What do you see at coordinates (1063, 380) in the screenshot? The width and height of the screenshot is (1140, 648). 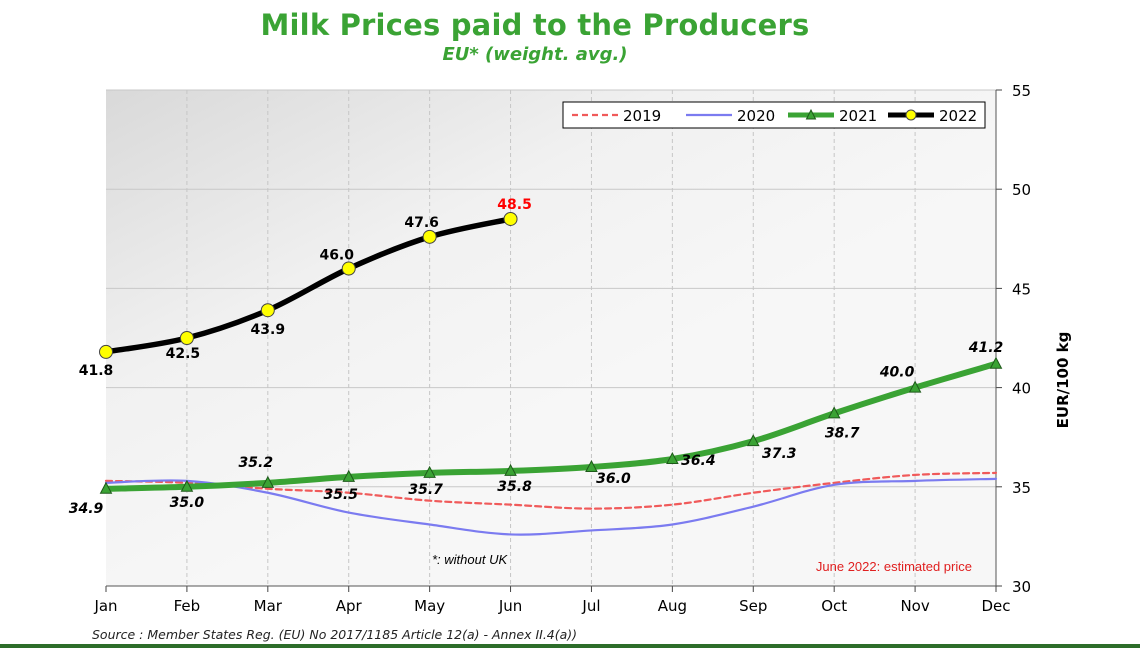 I see `y-axis-label: EUR/100 kg` at bounding box center [1063, 380].